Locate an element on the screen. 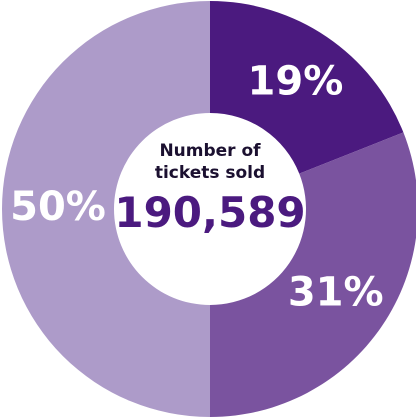 Image resolution: width=416 pixels, height=418 pixels. value-label: 19% is located at coordinates (296, 81).